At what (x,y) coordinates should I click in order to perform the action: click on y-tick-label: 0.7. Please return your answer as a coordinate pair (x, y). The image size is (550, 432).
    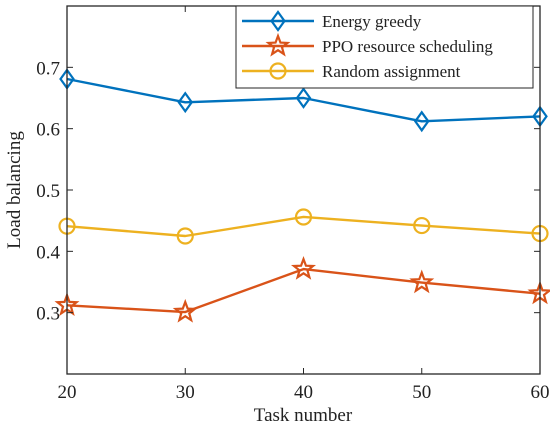
    Looking at the image, I should click on (48, 68).